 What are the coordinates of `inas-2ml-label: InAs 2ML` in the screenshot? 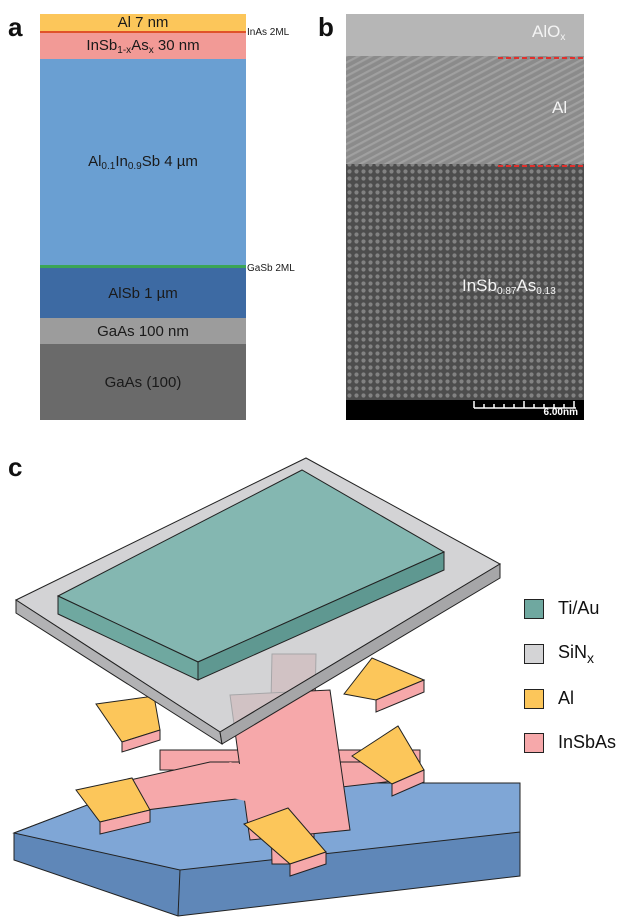 It's located at (268, 32).